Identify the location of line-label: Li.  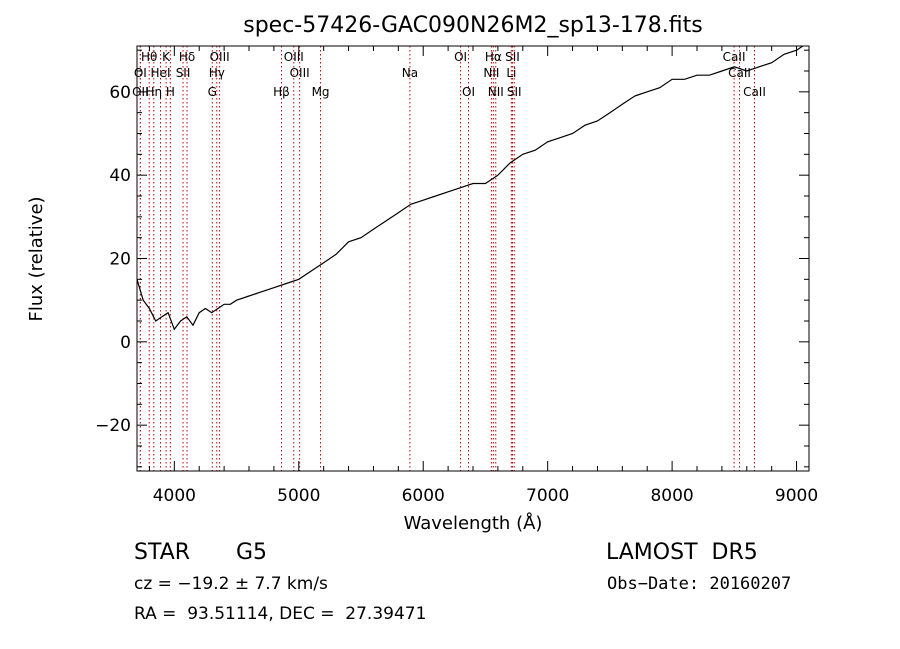
(511, 73).